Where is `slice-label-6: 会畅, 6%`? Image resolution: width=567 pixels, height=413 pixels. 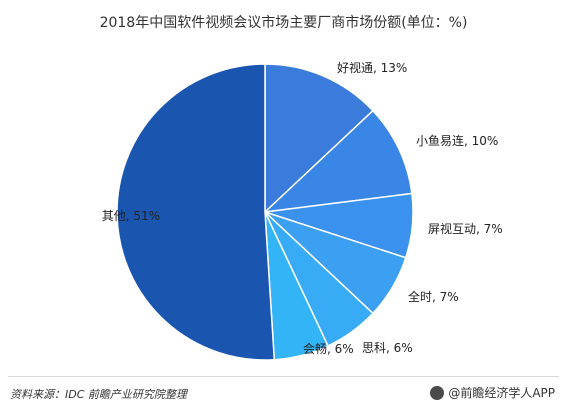
slice-label-6: 会畅, 6% is located at coordinates (328, 349).